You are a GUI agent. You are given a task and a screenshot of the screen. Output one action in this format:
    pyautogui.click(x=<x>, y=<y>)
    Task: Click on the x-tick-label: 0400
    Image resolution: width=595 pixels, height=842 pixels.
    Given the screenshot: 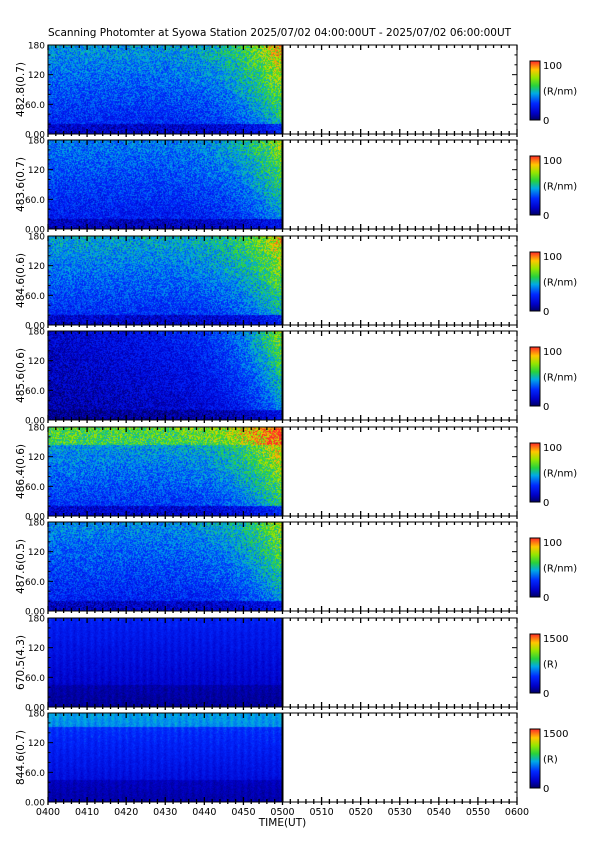 What is the action you would take?
    pyautogui.click(x=48, y=812)
    